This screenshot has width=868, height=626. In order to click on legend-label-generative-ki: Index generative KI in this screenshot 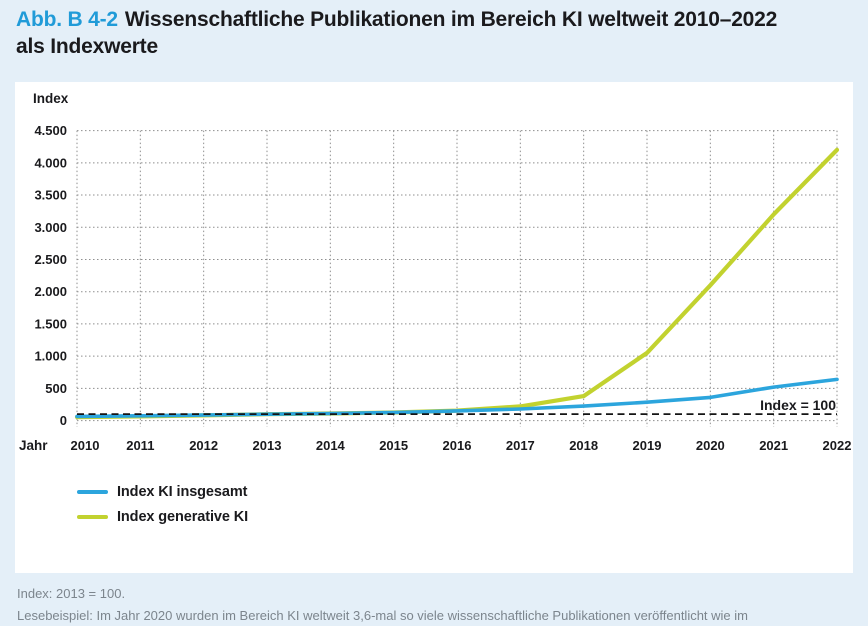, I will do `click(183, 517)`.